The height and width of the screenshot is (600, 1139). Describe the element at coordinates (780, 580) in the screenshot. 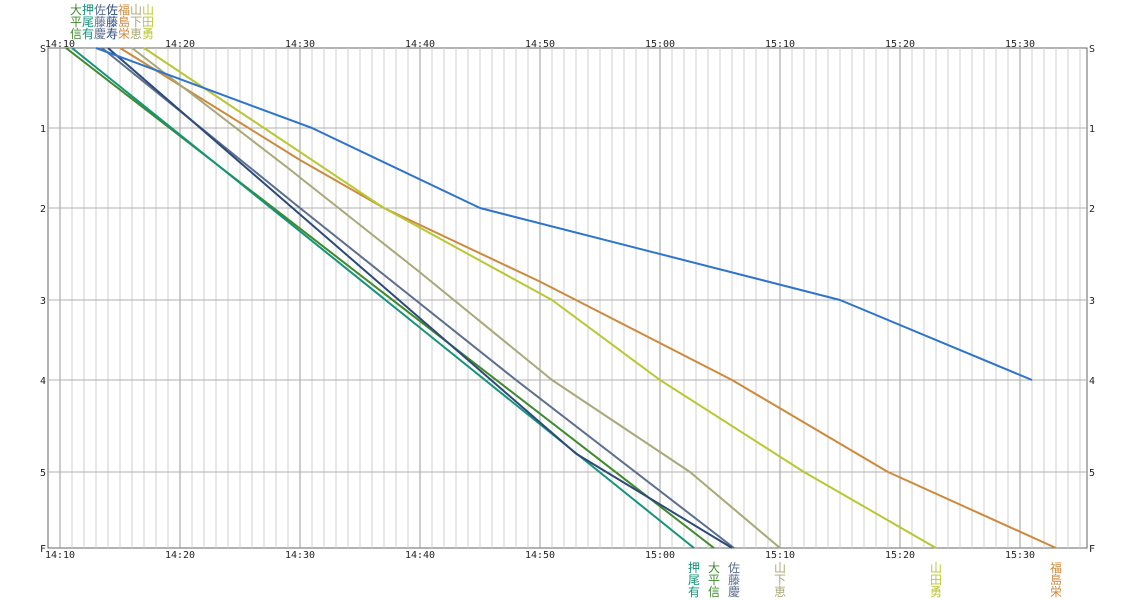

I see `series-bottom-label-char: 下` at that location.